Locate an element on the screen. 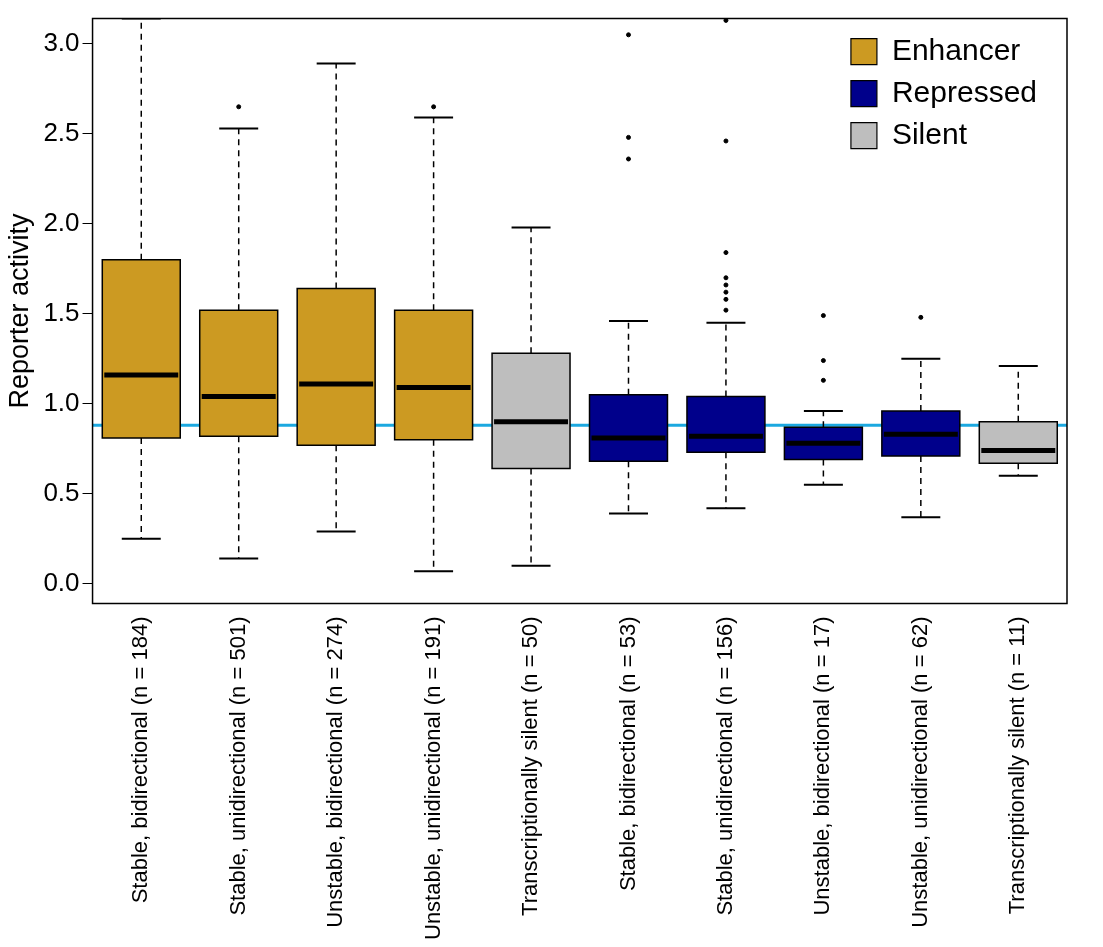 The width and height of the screenshot is (1103, 947). y-tick-label: 0.5 is located at coordinates (61, 491).